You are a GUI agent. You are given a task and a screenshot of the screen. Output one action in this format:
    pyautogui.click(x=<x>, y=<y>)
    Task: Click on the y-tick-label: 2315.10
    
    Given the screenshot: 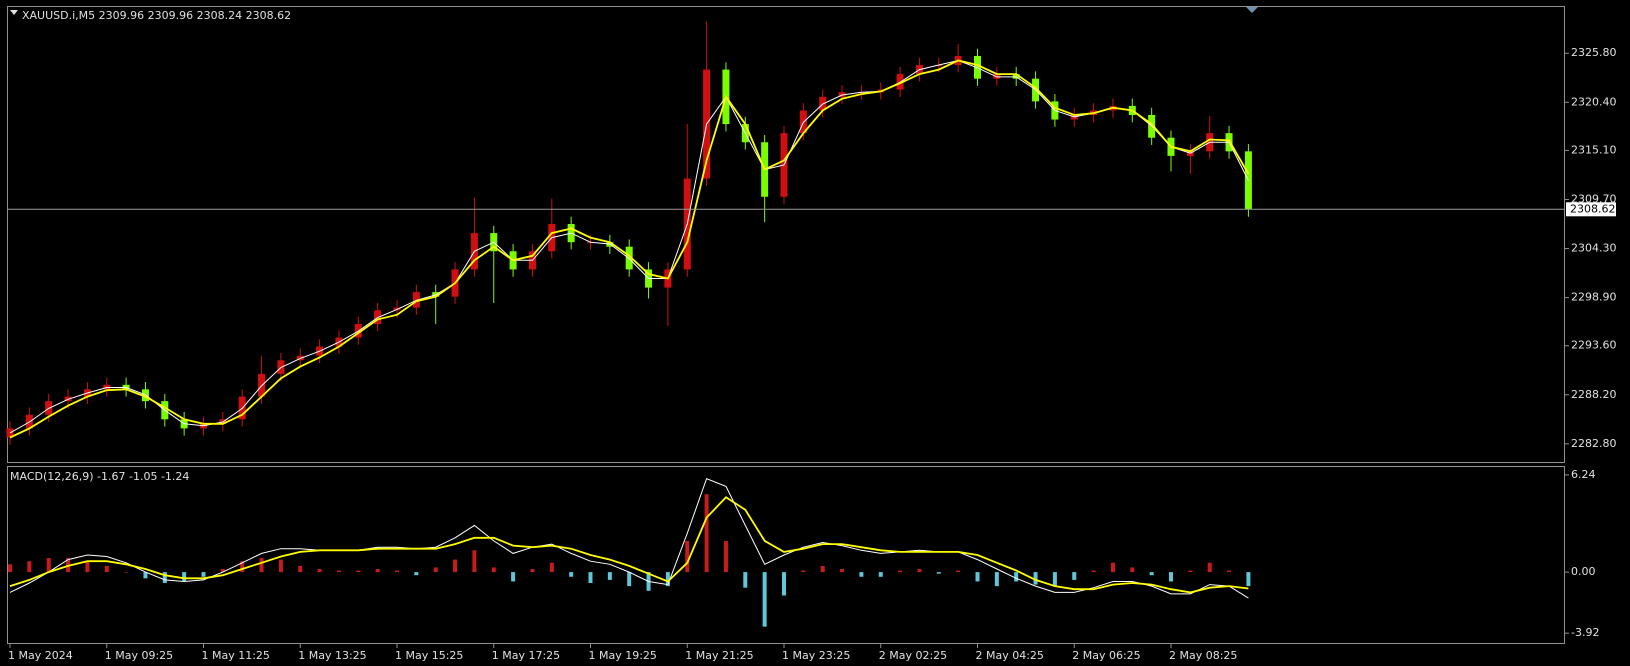 What is the action you would take?
    pyautogui.click(x=1594, y=149)
    